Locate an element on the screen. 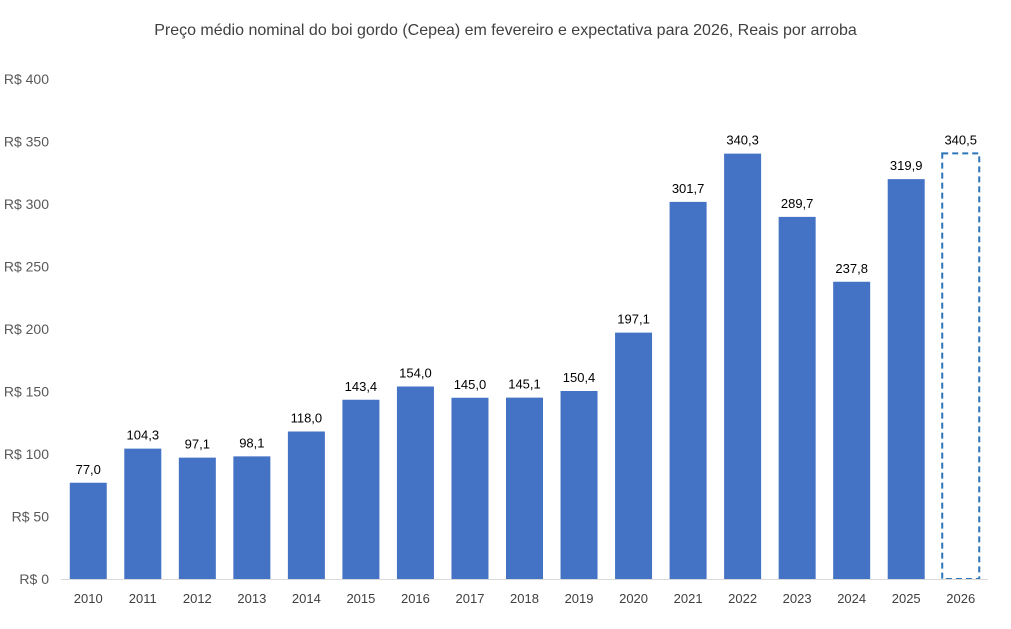 This screenshot has width=1011, height=629. data-label: 340,5 is located at coordinates (960, 139).